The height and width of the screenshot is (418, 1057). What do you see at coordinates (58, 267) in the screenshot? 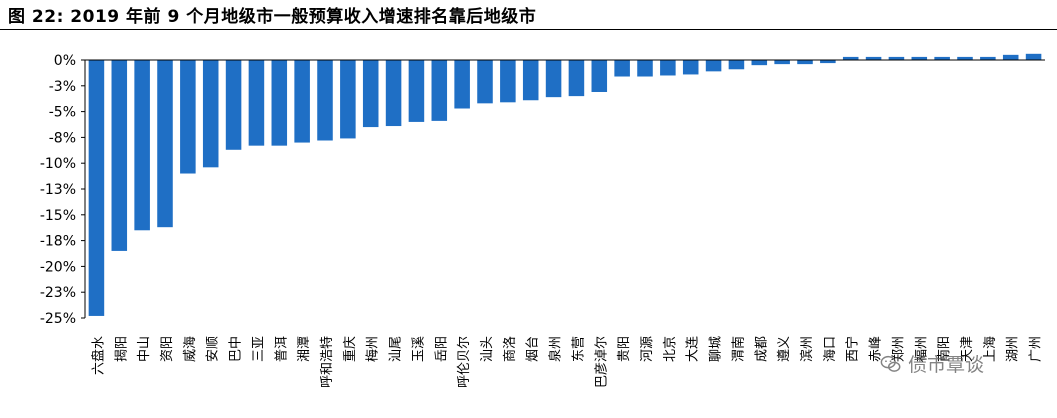
I see `y-tick-label: -20%` at bounding box center [58, 267].